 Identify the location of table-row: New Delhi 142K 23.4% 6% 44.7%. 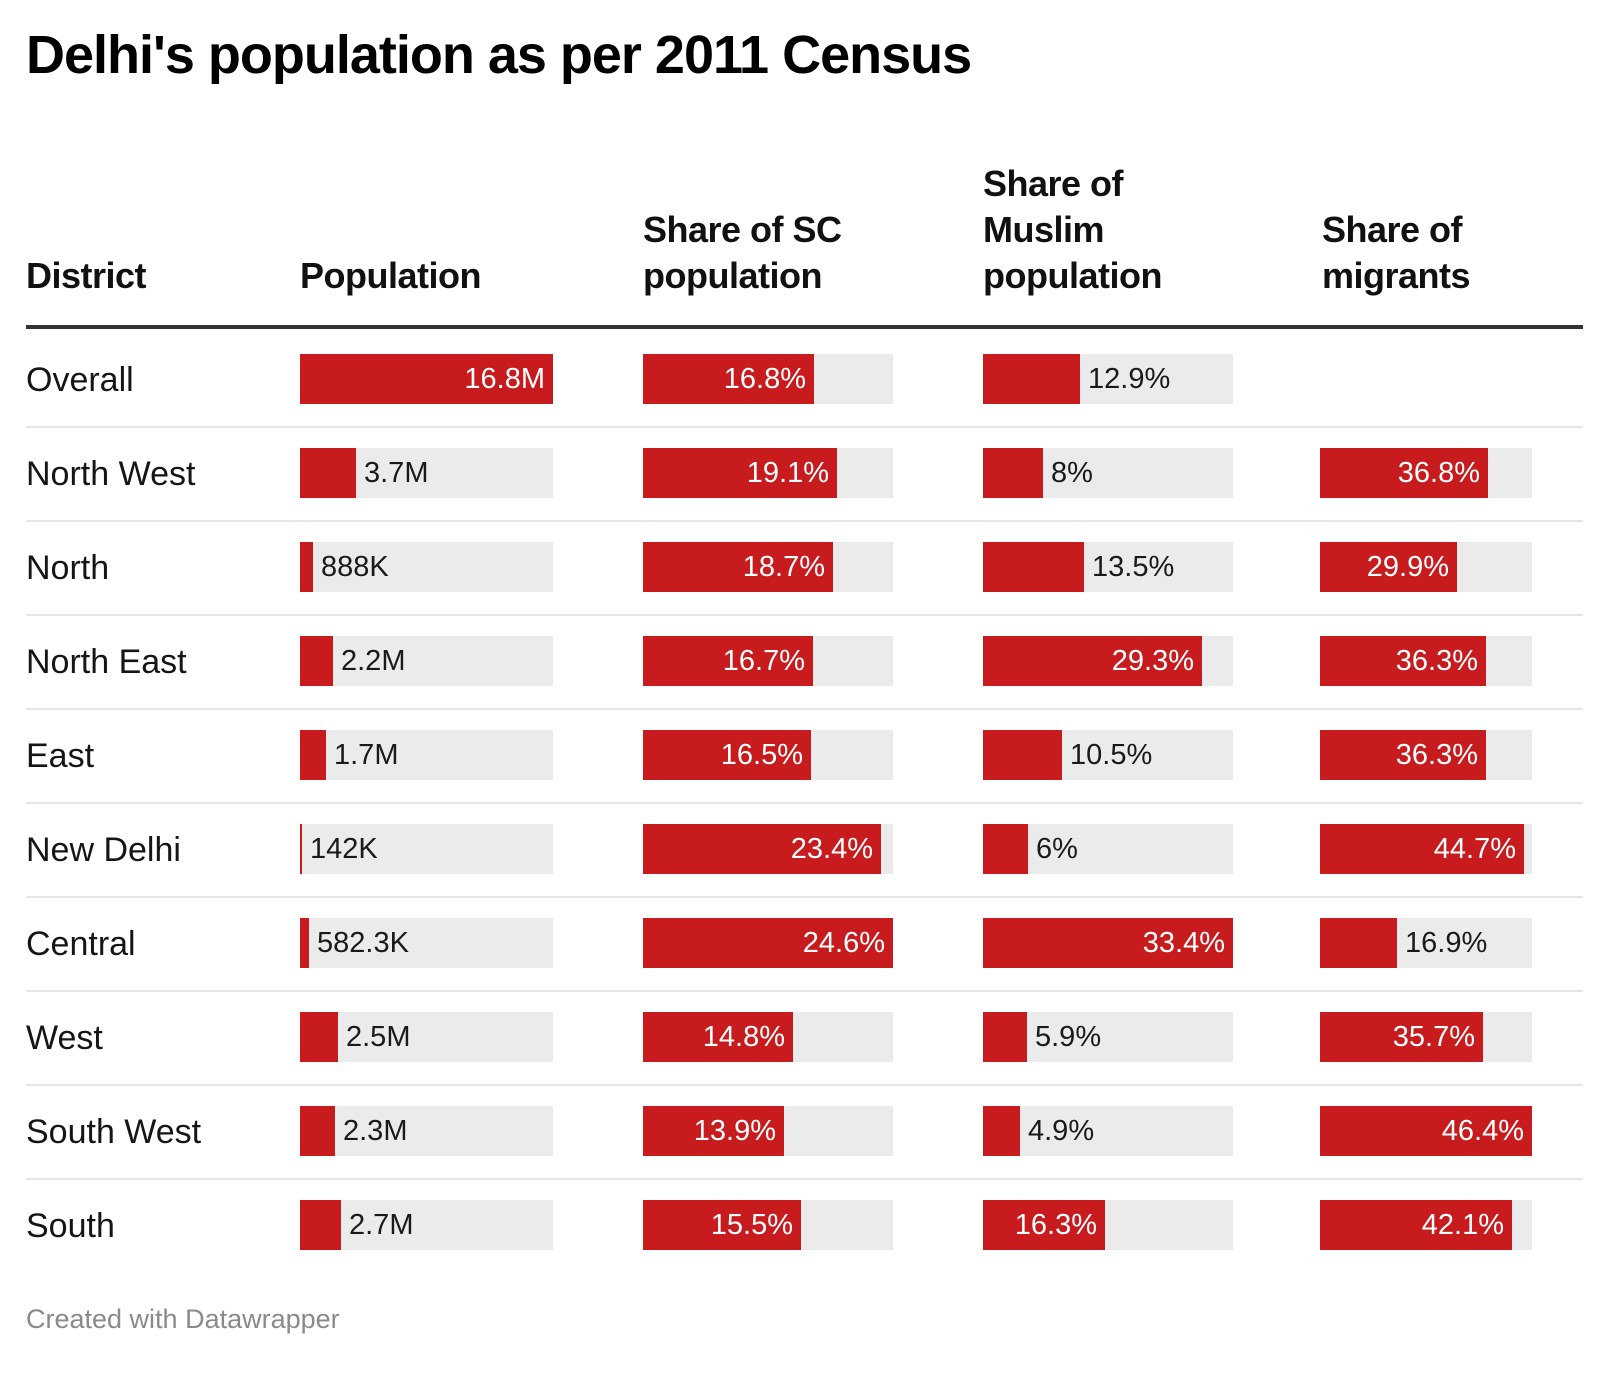
(804, 850).